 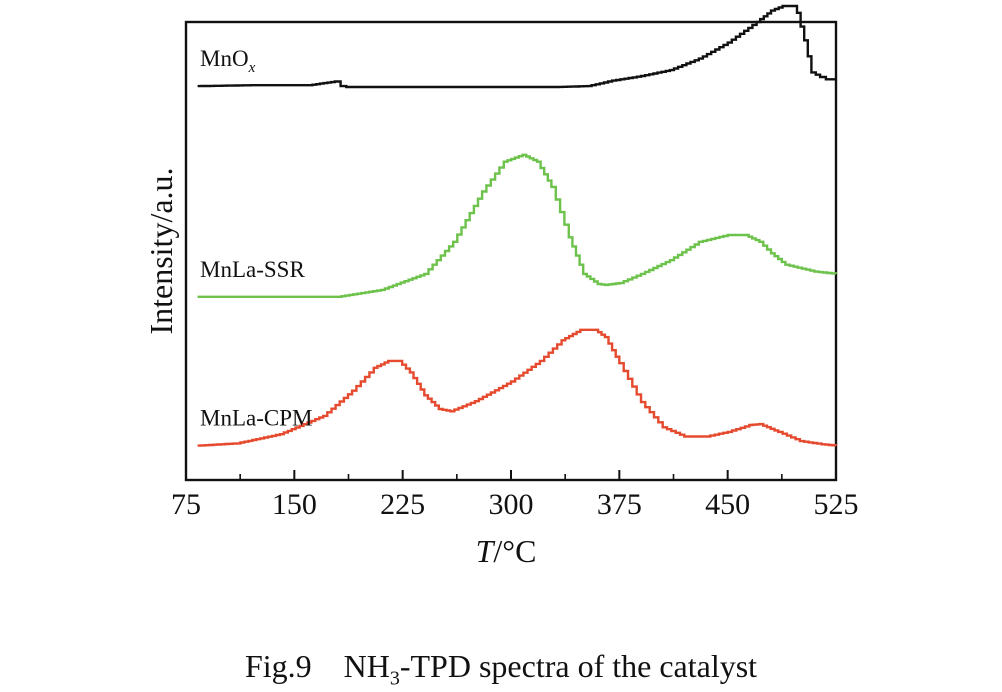 I want to click on x-axis-title-unit: /°C, so click(x=514, y=551).